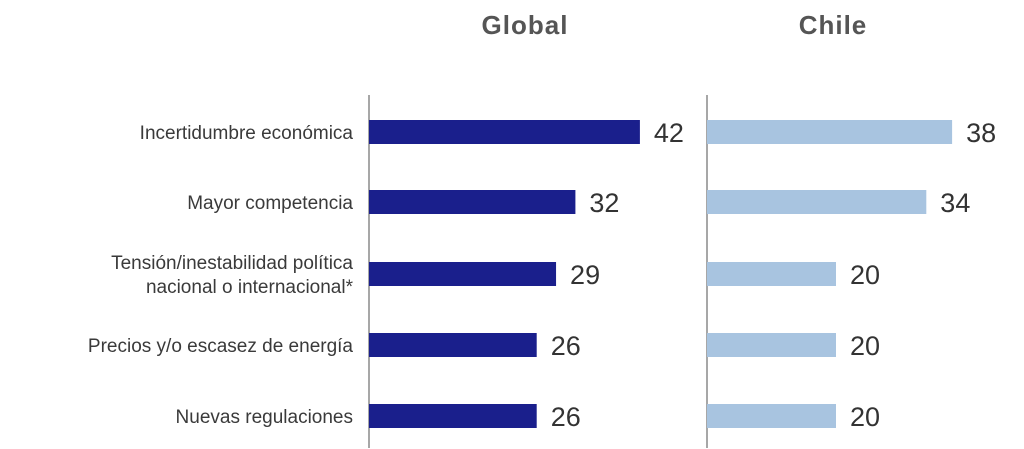 The image size is (1024, 449). I want to click on category-label-line: Nuevas regulaciones, so click(264, 417).